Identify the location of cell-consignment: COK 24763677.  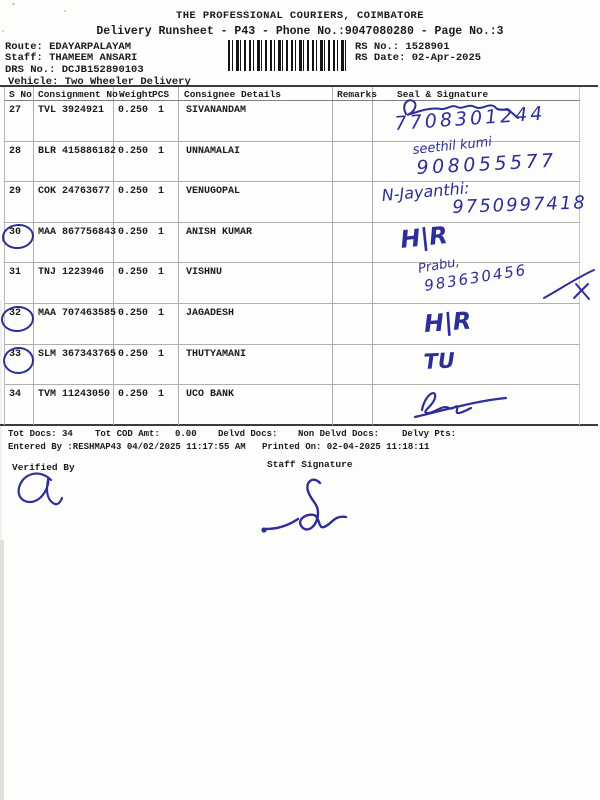
(74, 202).